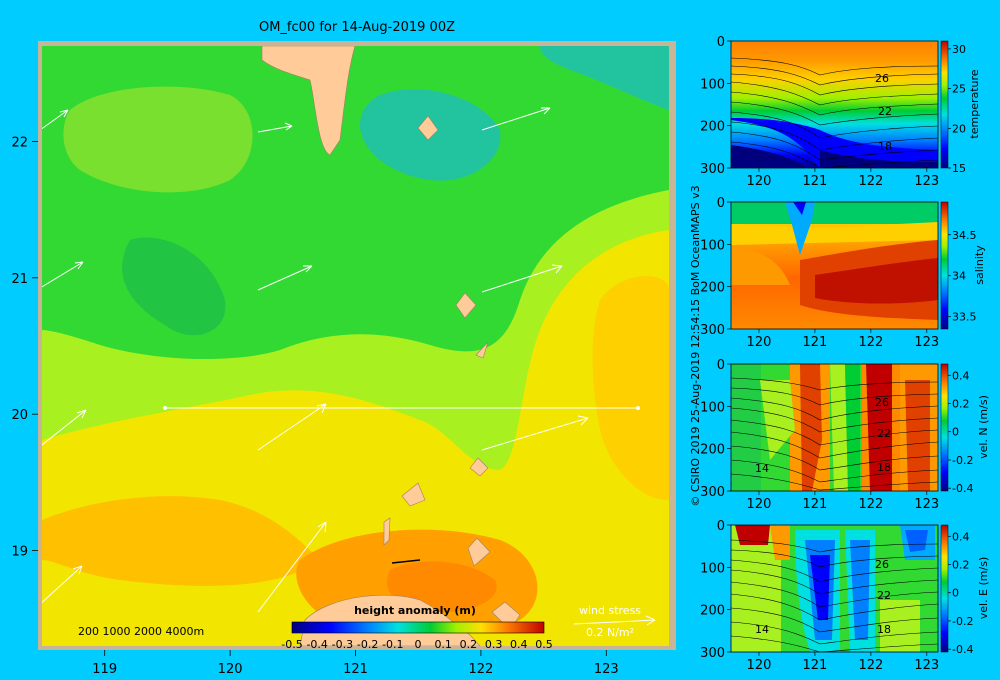  What do you see at coordinates (882, 402) in the screenshot?
I see `vn-contour-label-1: 26` at bounding box center [882, 402].